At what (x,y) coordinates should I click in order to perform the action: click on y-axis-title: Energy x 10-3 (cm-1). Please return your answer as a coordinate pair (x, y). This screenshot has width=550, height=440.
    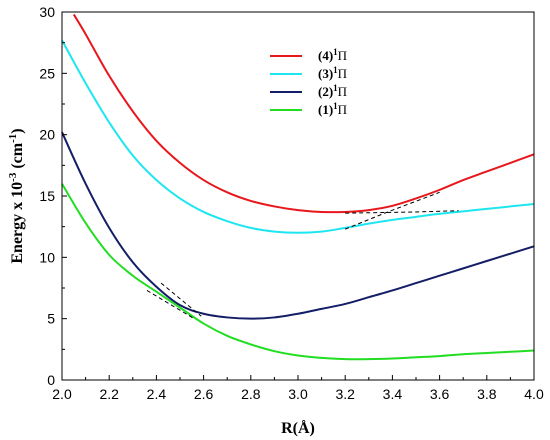
    Looking at the image, I should click on (16, 195).